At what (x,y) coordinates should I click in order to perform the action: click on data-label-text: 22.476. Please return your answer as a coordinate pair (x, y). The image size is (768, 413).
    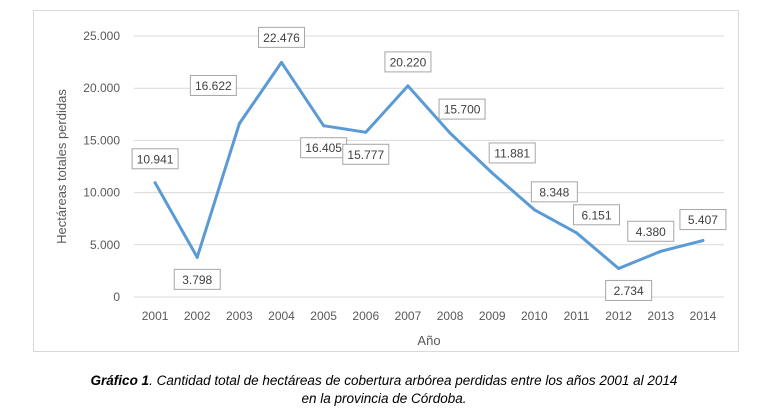
    Looking at the image, I should click on (281, 38).